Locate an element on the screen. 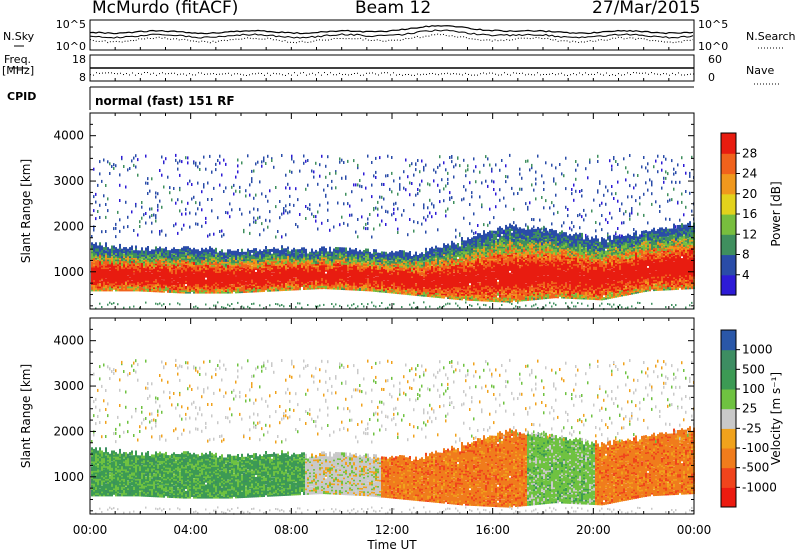  svg-text: 60 is located at coordinates (715, 59).